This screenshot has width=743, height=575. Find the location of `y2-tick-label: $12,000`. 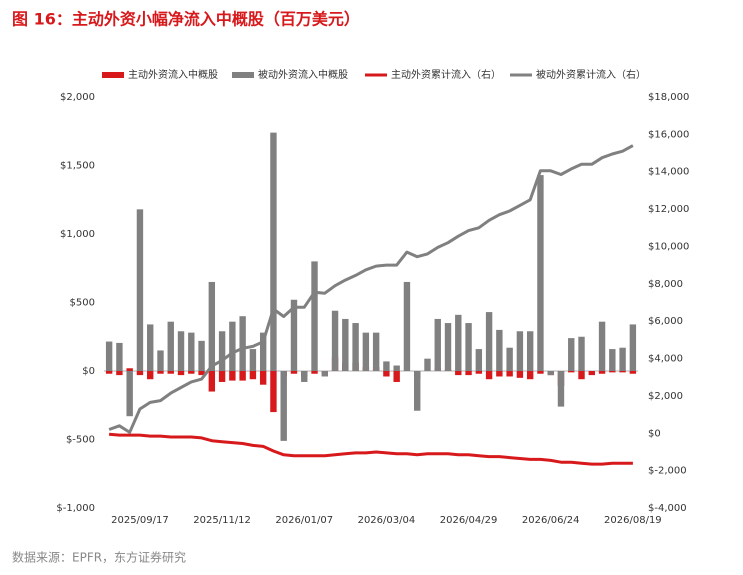

y2-tick-label: $12,000 is located at coordinates (668, 209).